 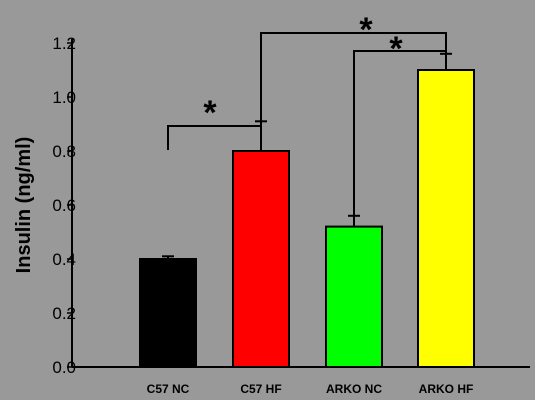 What do you see at coordinates (354, 389) in the screenshot?
I see `category-label: ARKO NC` at bounding box center [354, 389].